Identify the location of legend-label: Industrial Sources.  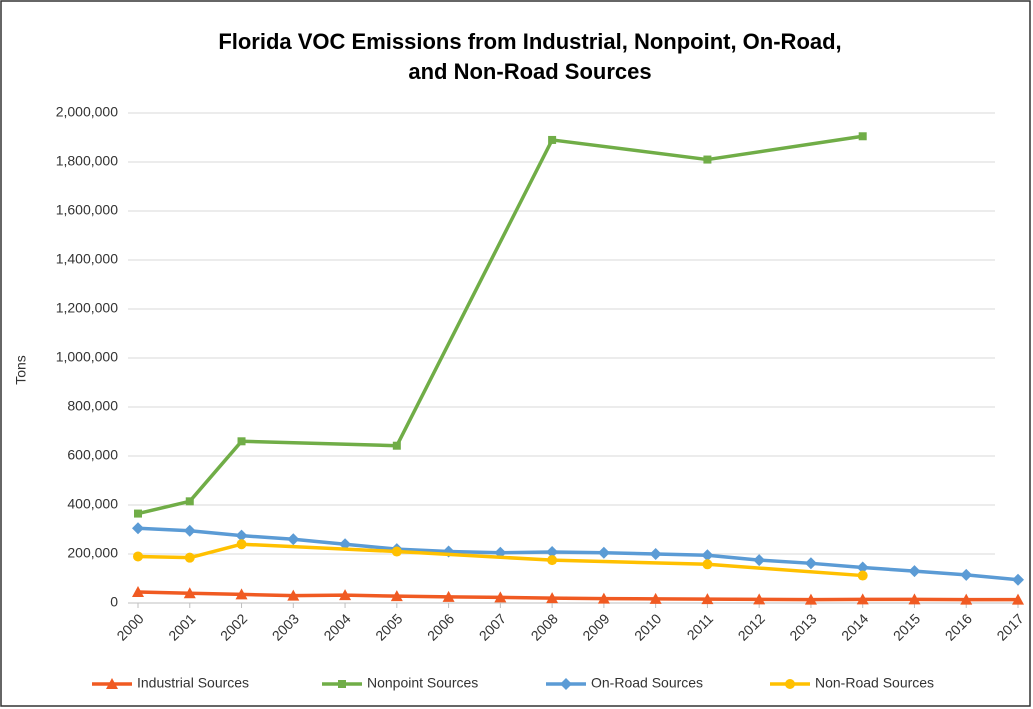
(193, 683).